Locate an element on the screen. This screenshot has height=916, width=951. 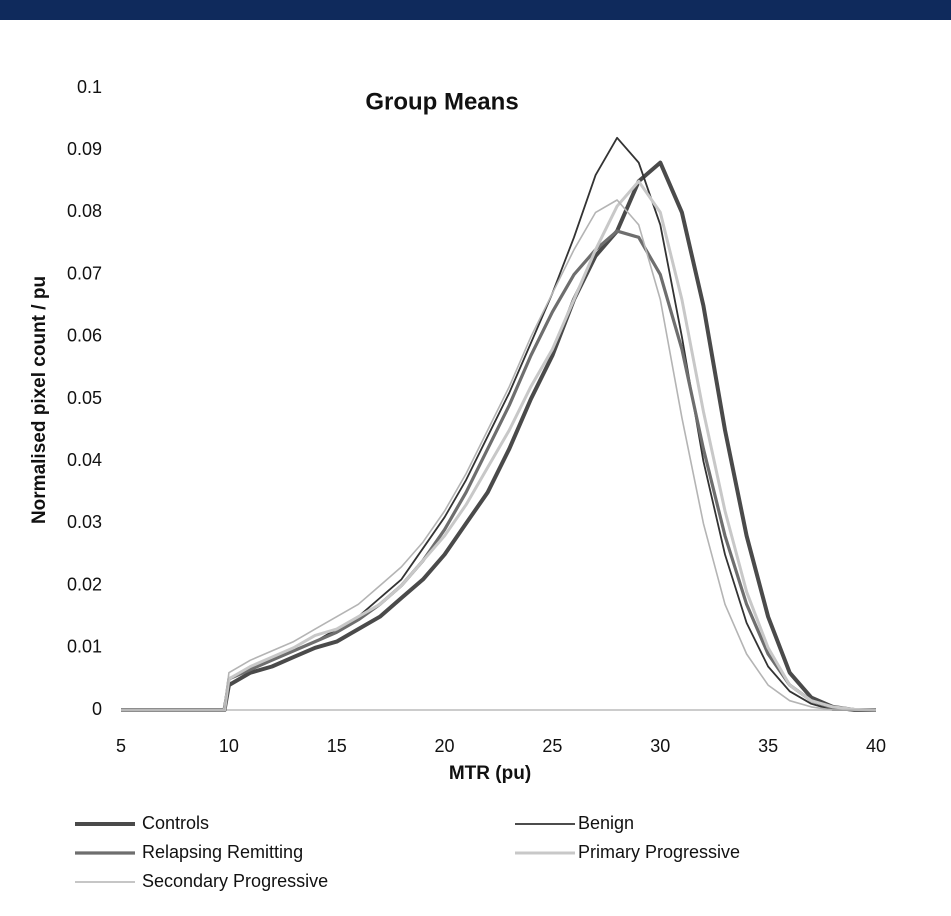
x-tick-label: 5 is located at coordinates (121, 746).